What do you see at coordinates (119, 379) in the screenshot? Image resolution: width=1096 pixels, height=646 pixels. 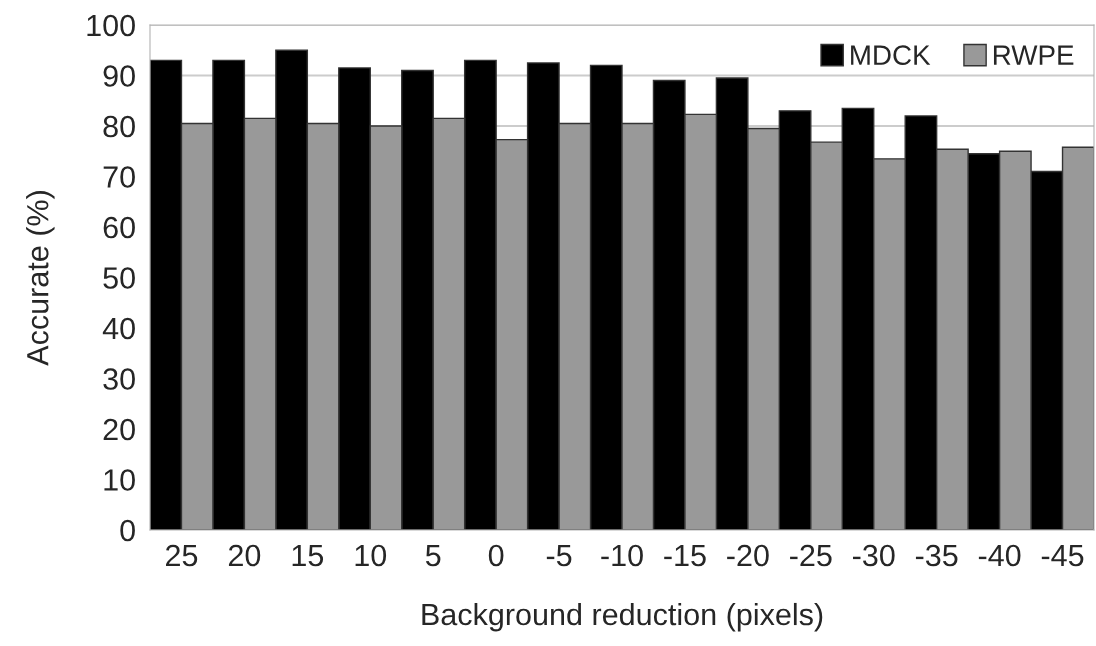 I see `y-tick-label: 30` at bounding box center [119, 379].